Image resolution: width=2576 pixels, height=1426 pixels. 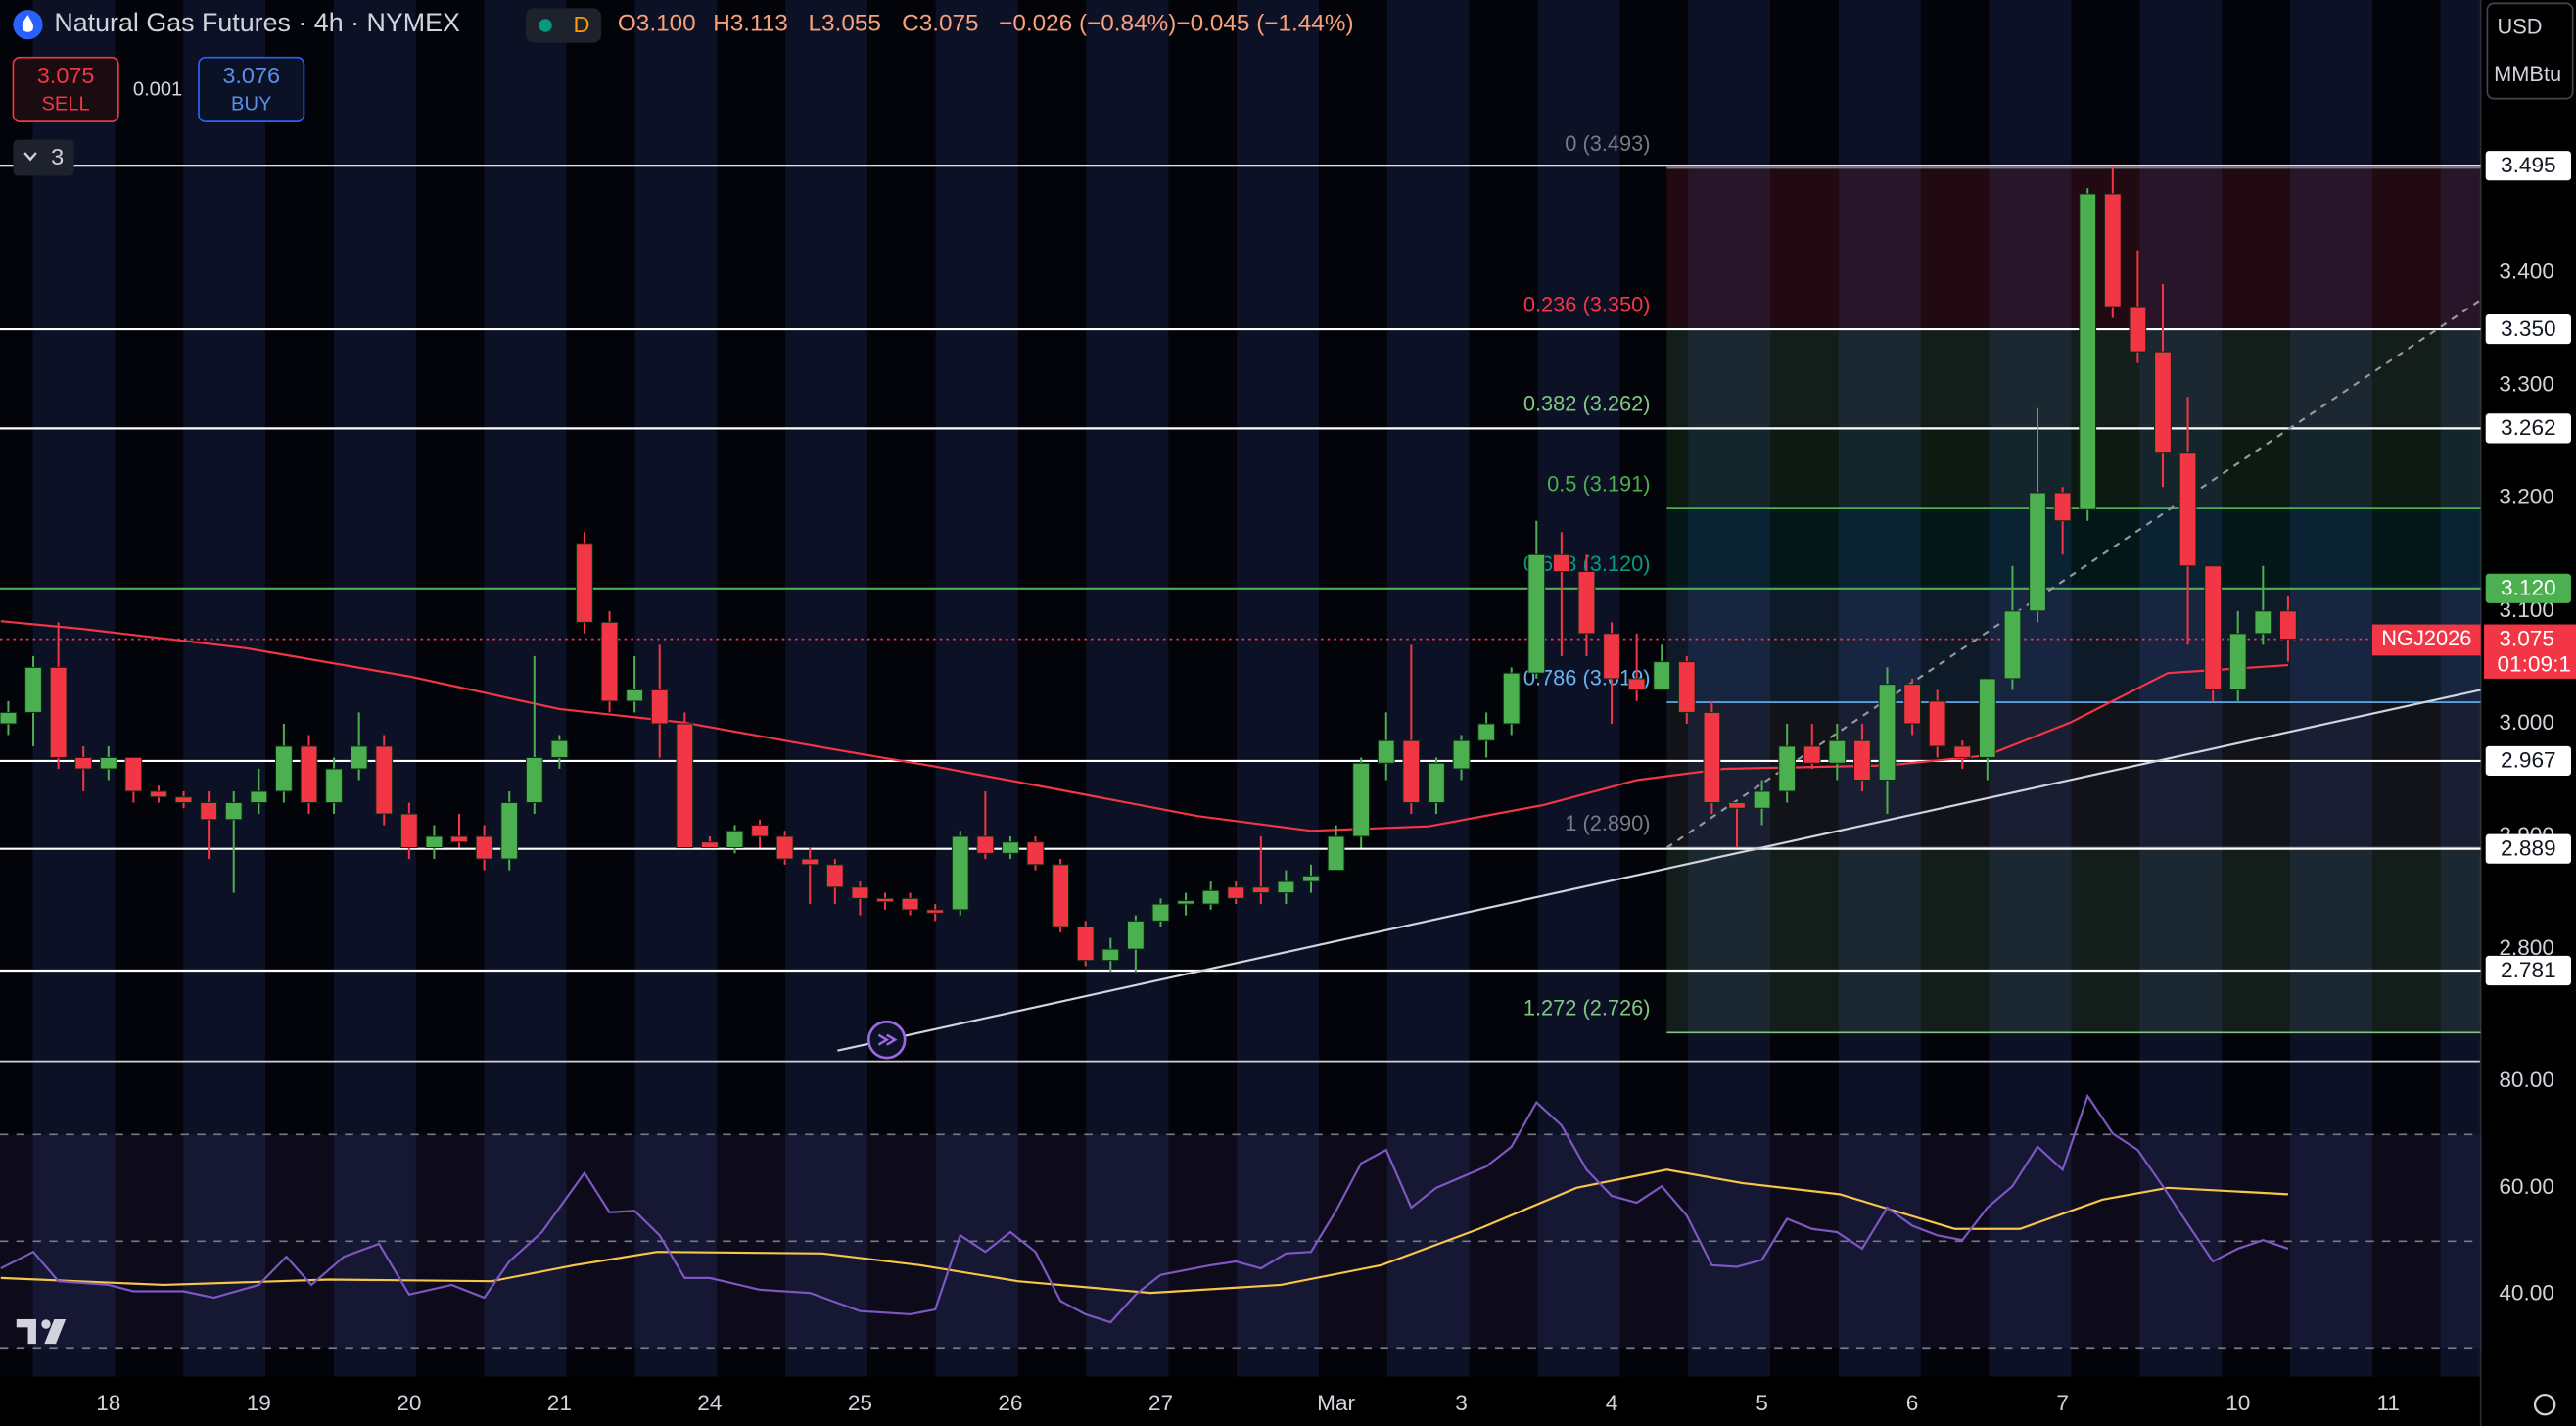 I want to click on x-tick-label: 11, so click(x=2389, y=1403).